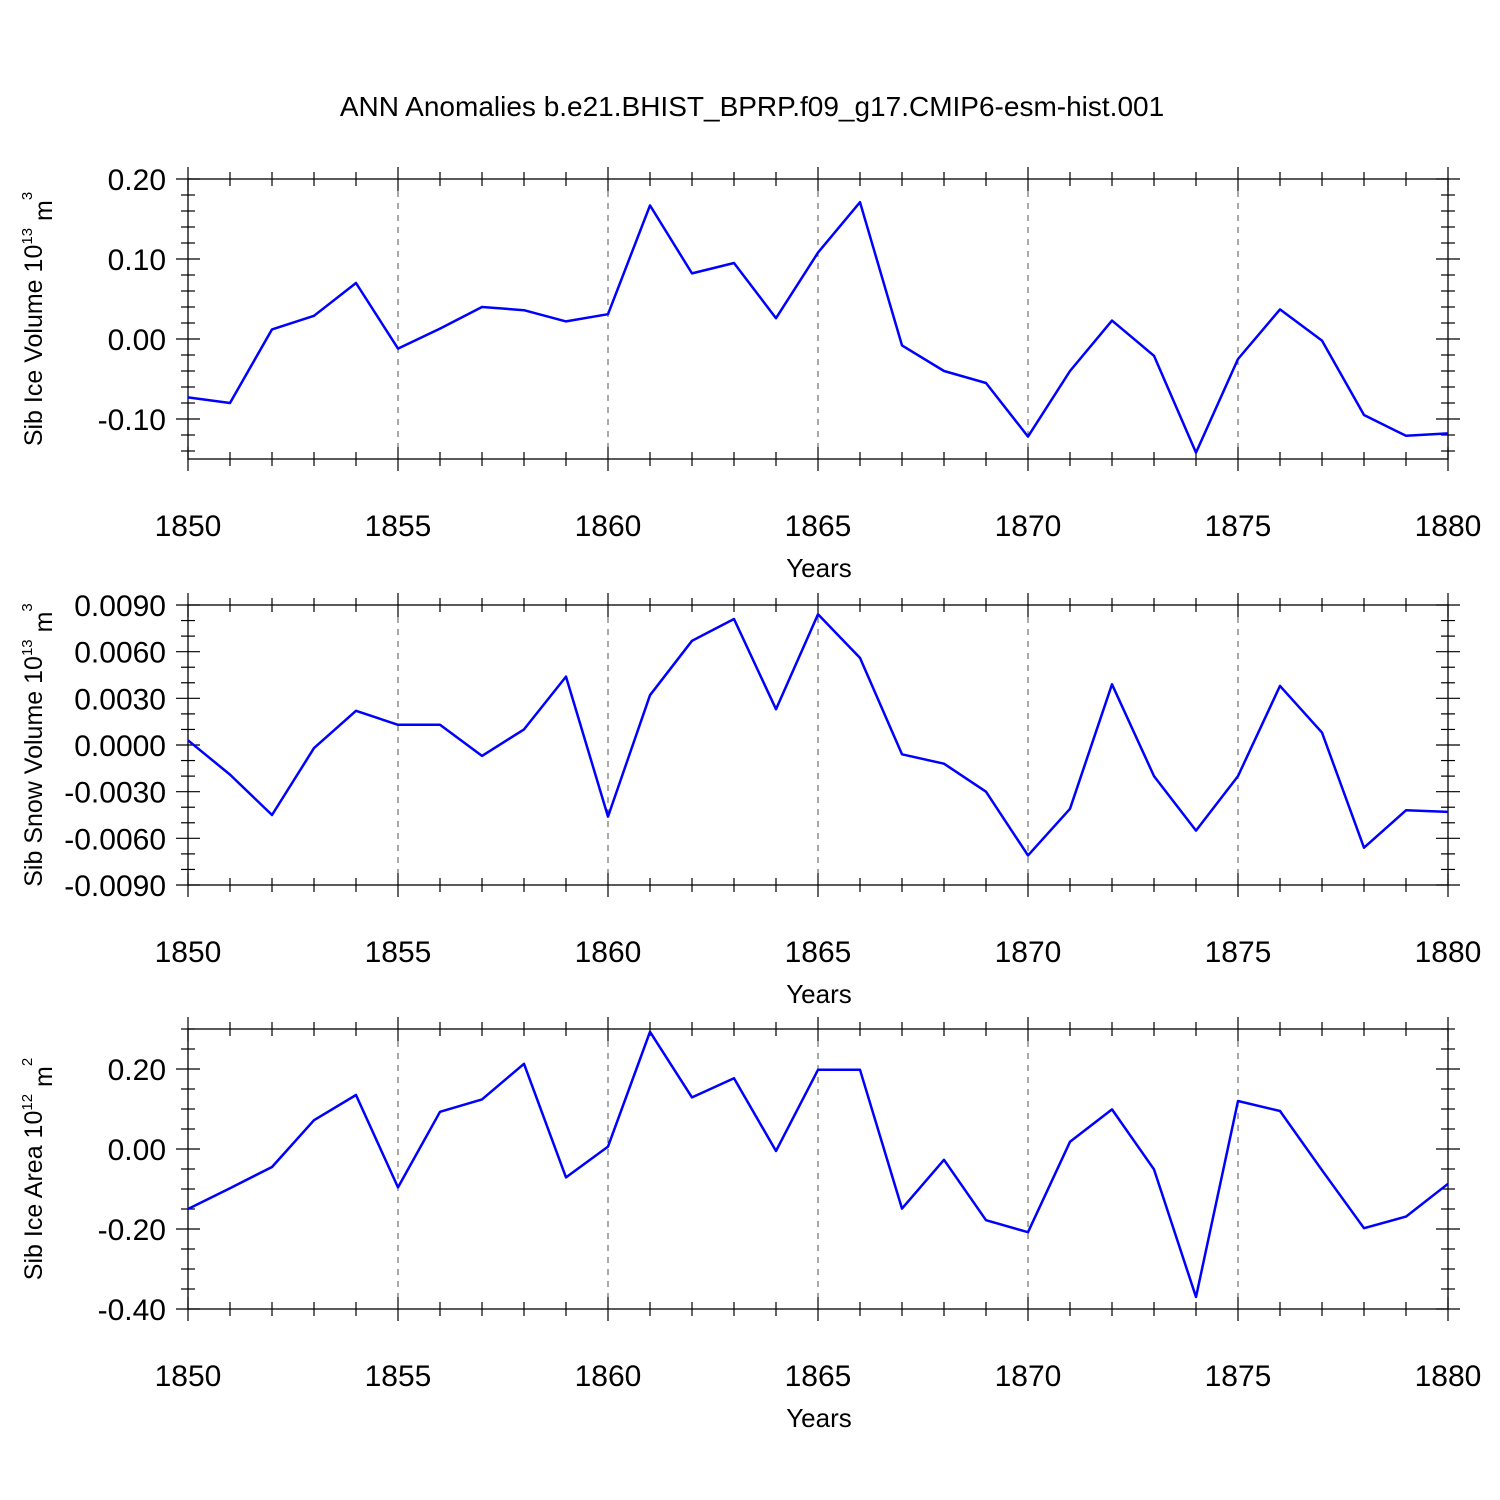 The width and height of the screenshot is (1500, 1500). I want to click on y-tick-label: -0.20, so click(132, 1230).